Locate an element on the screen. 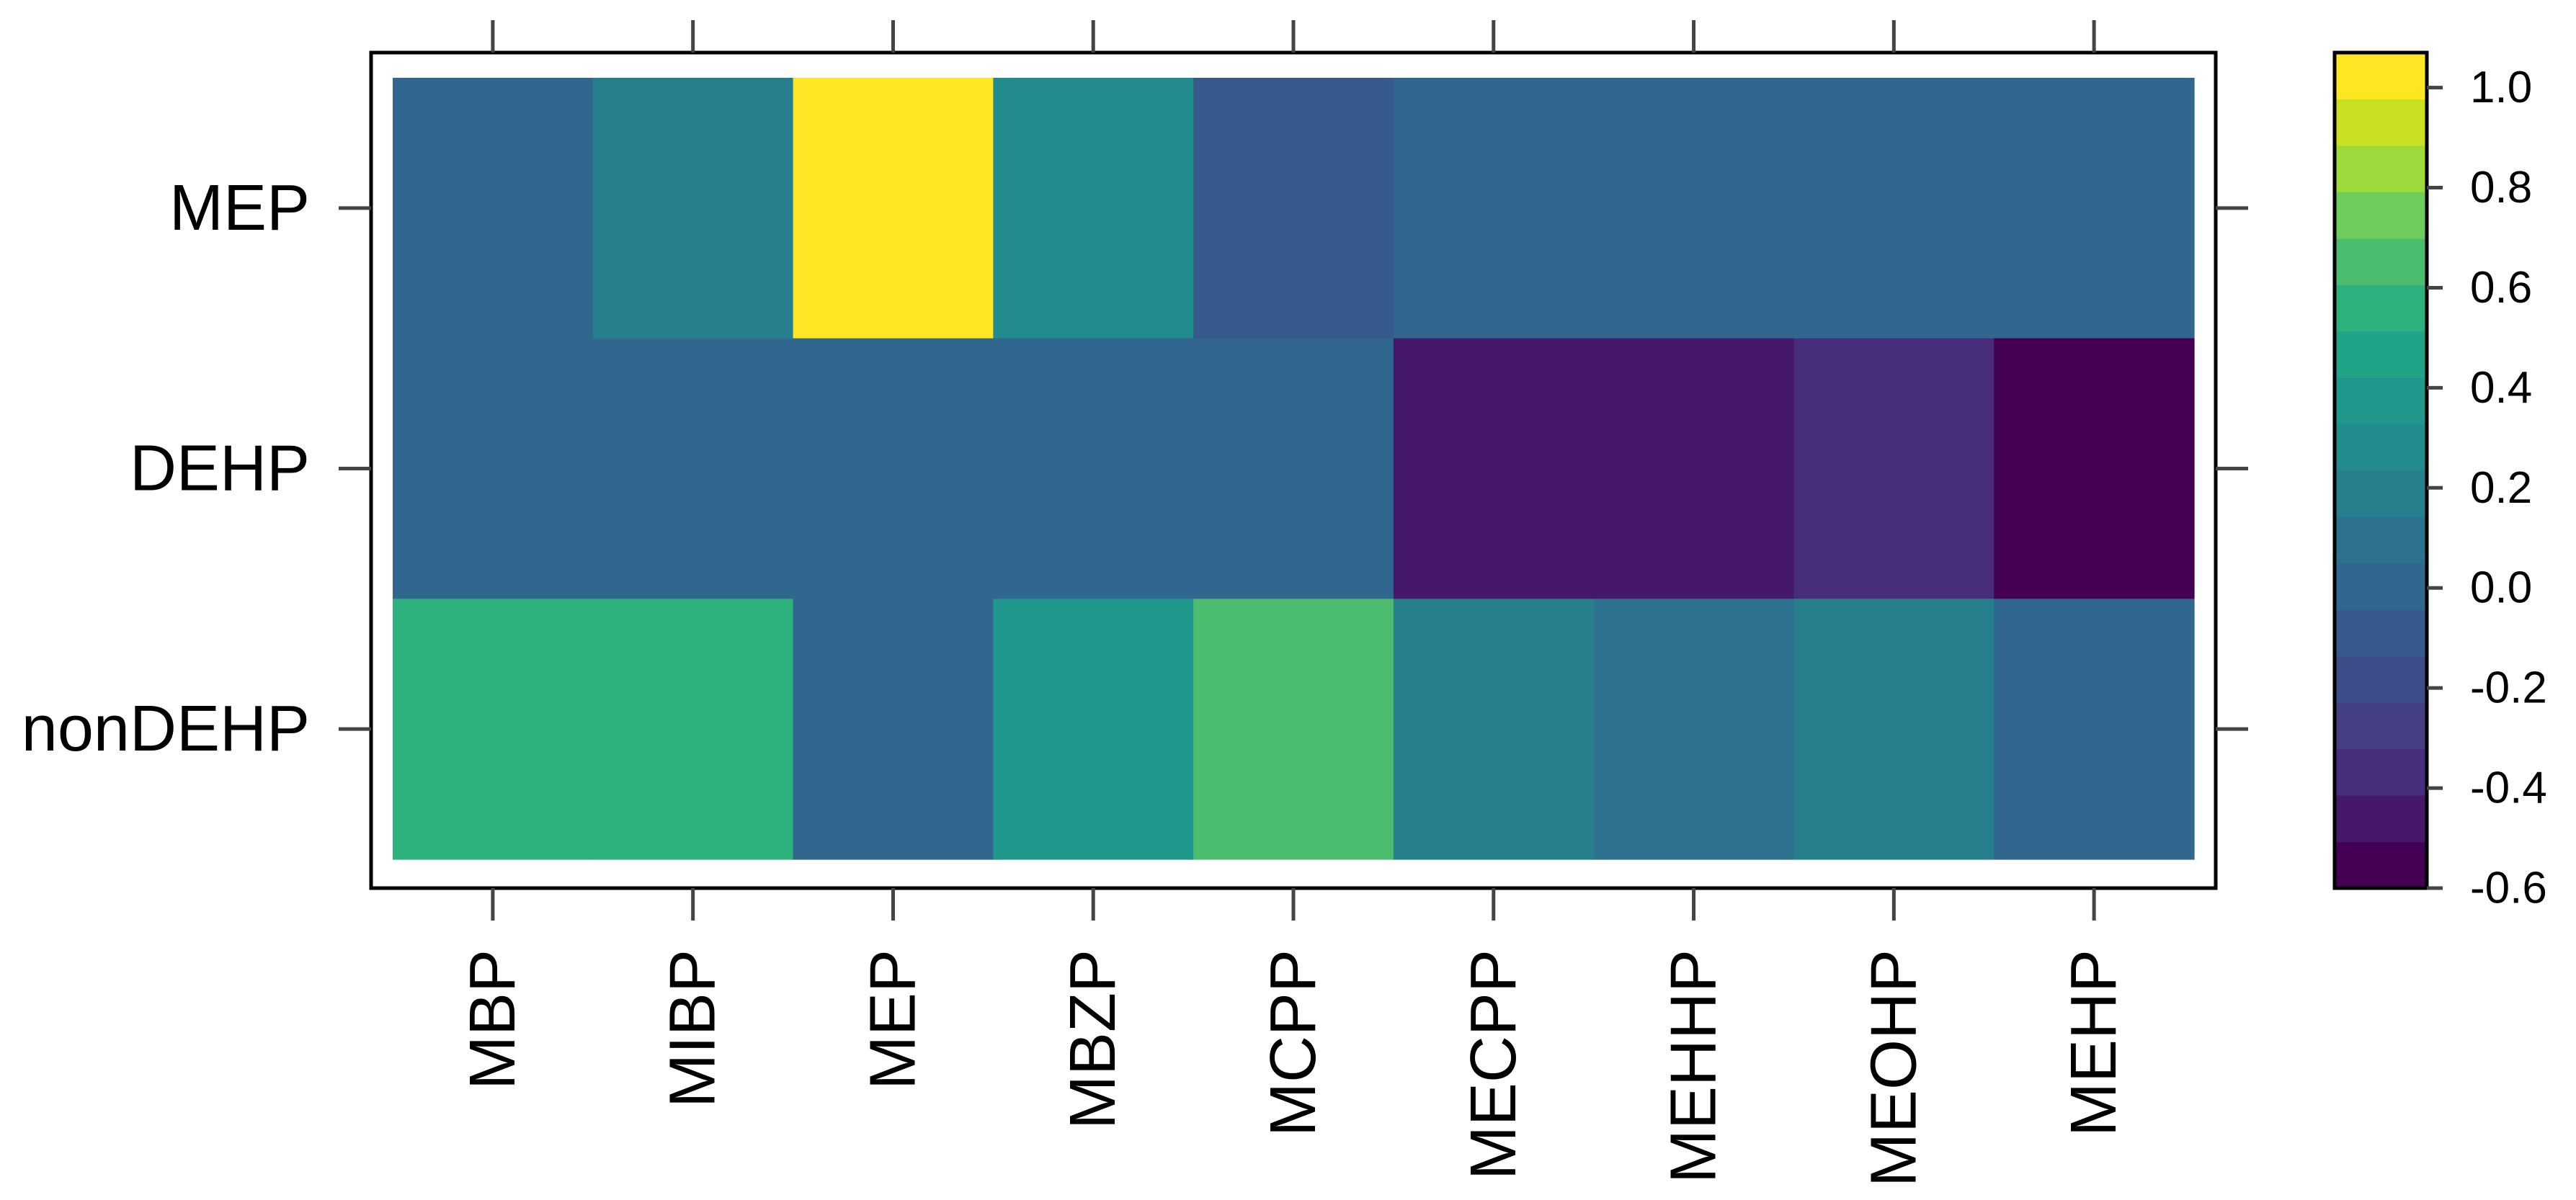 This screenshot has height=1200, width=2576. y-tick-label-nondehp: nonDEHP is located at coordinates (166, 729).